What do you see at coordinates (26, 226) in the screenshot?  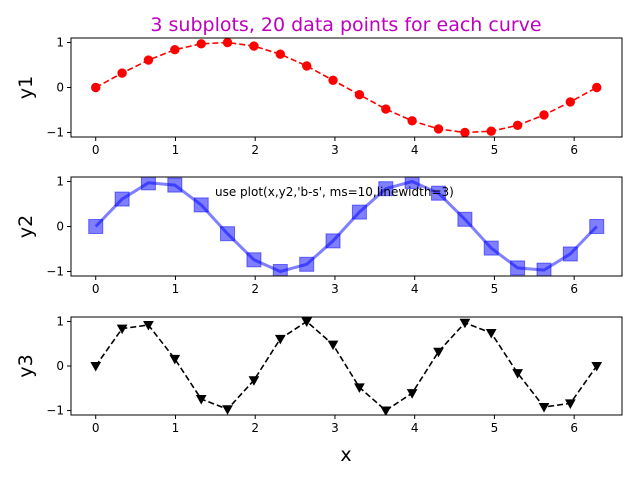 I see `y-axis-label: y2` at bounding box center [26, 226].